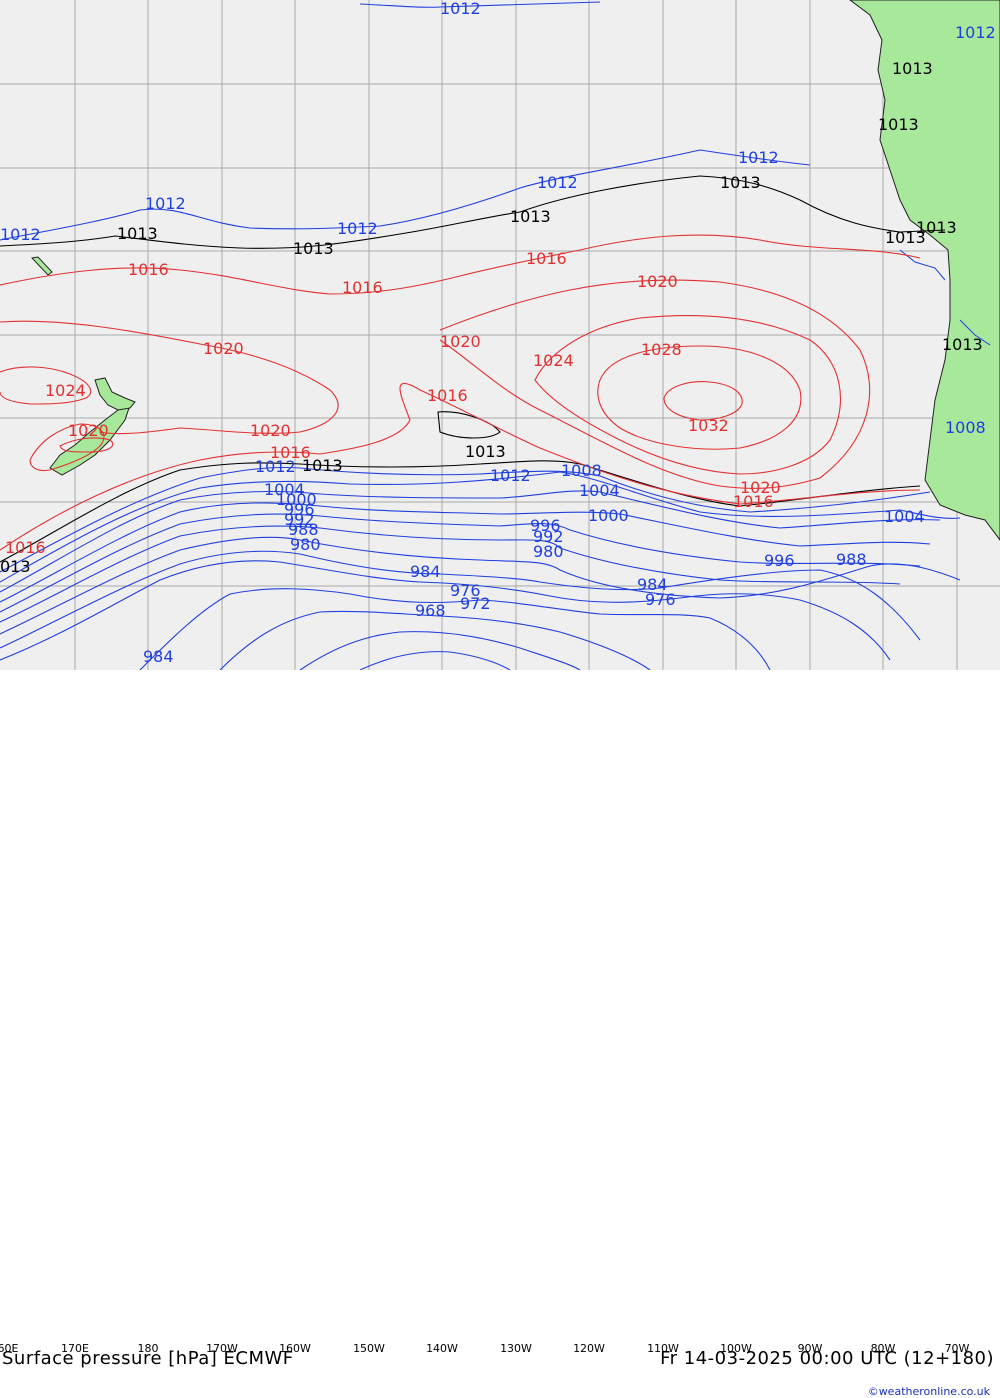 This screenshot has height=1398, width=1000. I want to click on isobar-1020-west, so click(169, 377).